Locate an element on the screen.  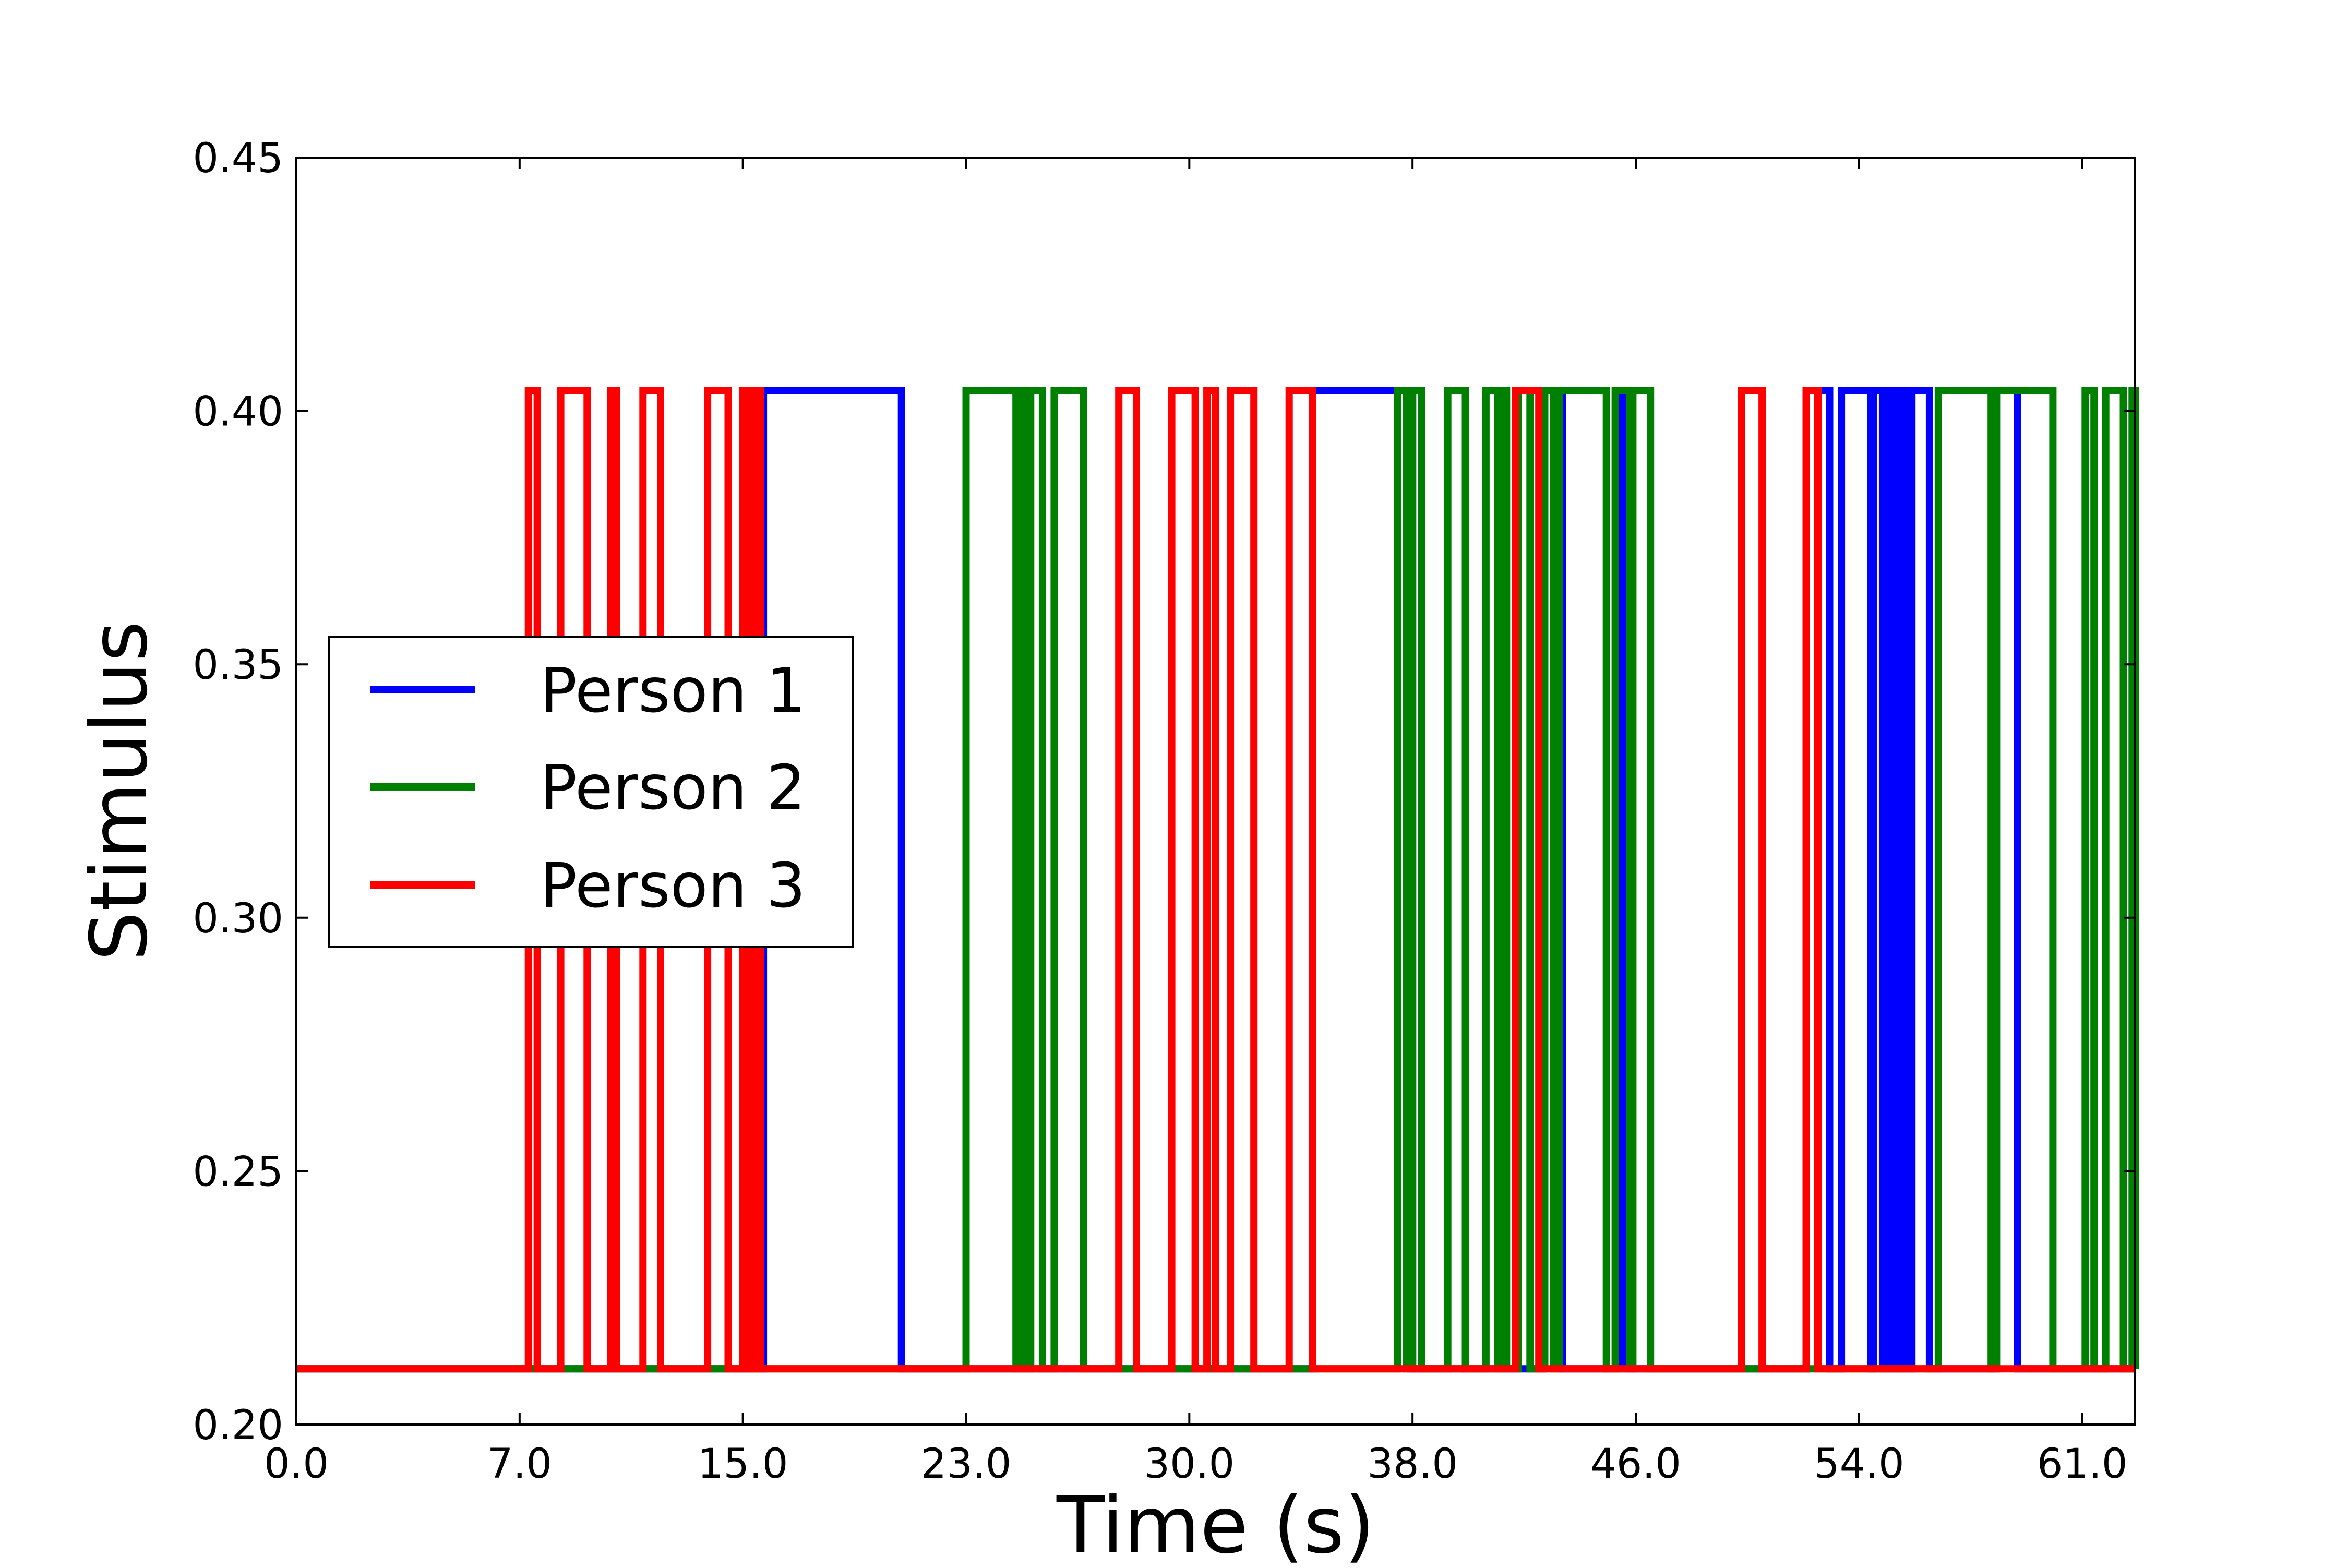
y-tick-label: 0.45 is located at coordinates (238, 158).